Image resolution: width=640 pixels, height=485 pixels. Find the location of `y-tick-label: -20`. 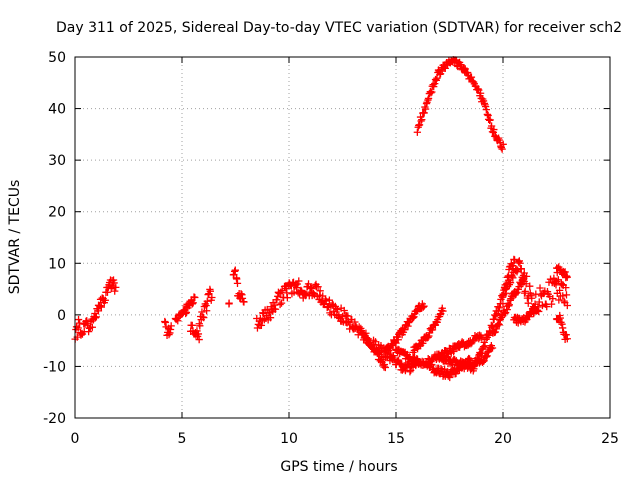

y-tick-label: -20 is located at coordinates (54, 419).